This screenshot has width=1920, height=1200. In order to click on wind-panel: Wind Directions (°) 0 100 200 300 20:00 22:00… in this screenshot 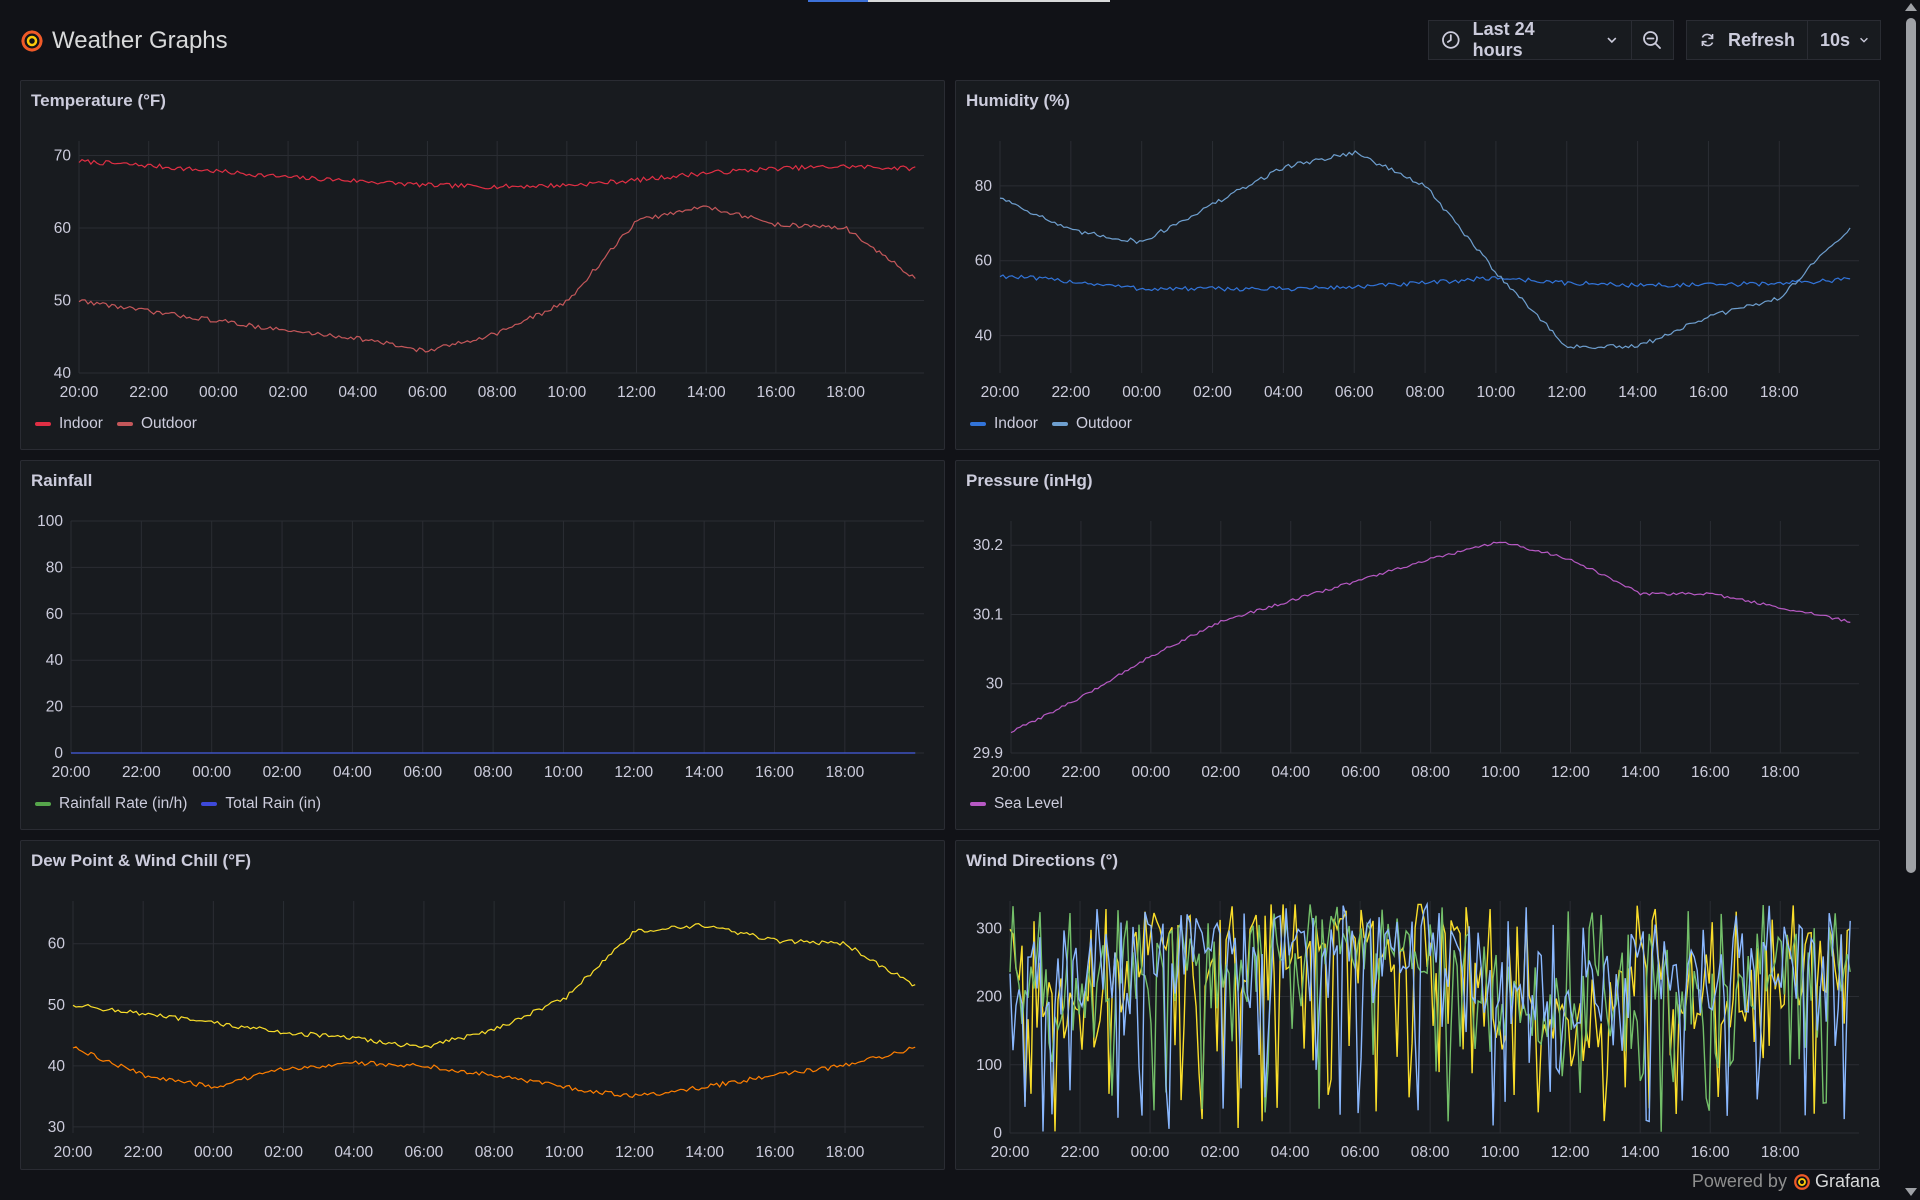, I will do `click(1417, 1005)`.